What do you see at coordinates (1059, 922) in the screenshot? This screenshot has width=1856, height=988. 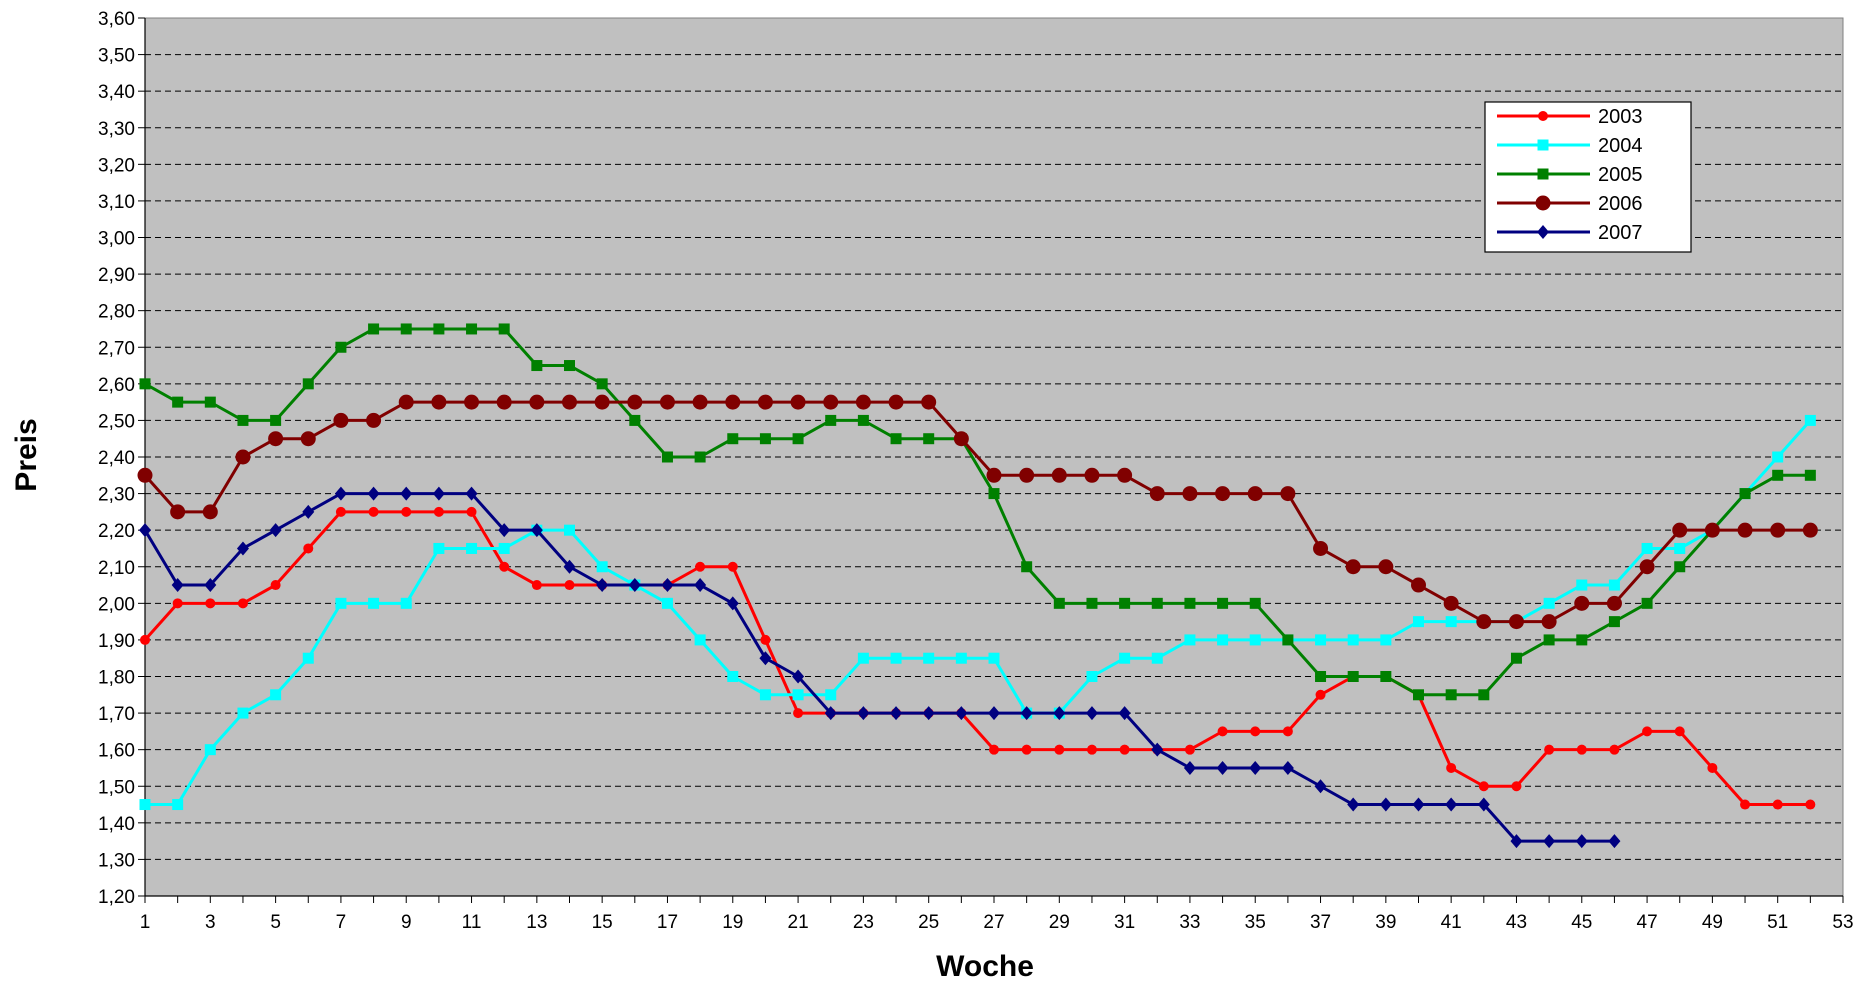 I see `x-tick-label: 29` at bounding box center [1059, 922].